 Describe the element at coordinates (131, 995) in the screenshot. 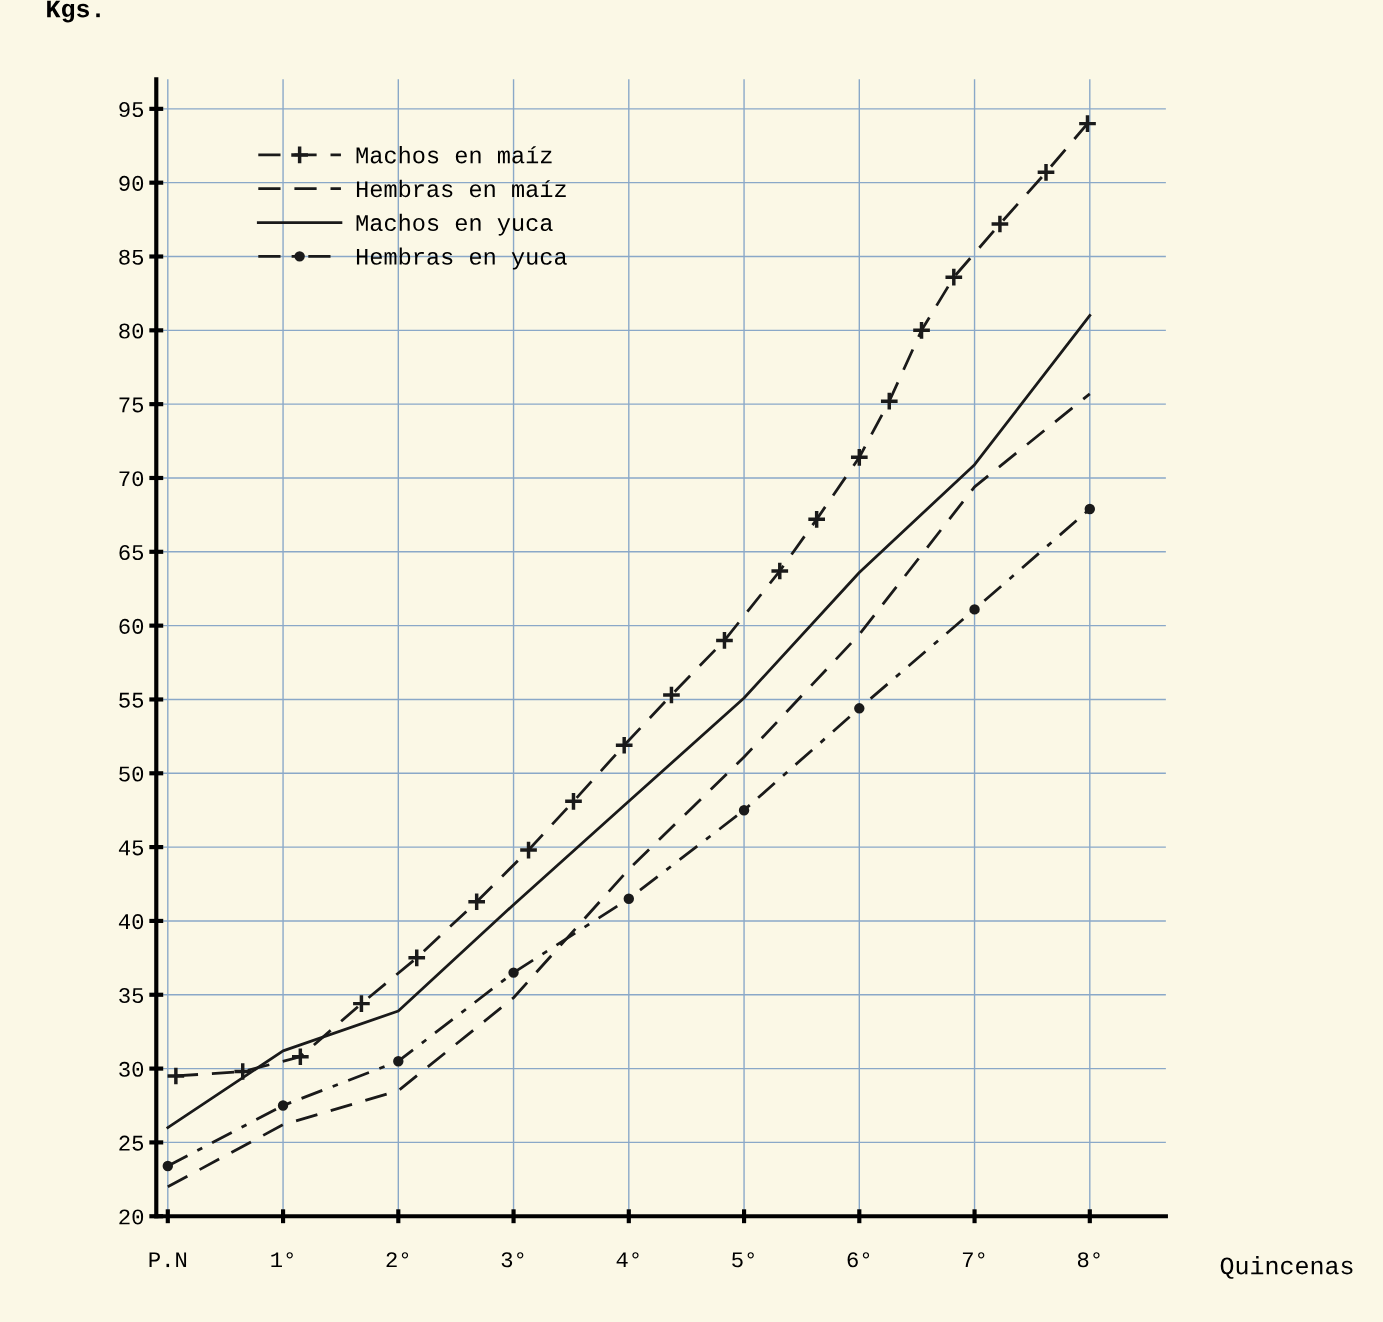

I see `y-tick-label: 35` at that location.